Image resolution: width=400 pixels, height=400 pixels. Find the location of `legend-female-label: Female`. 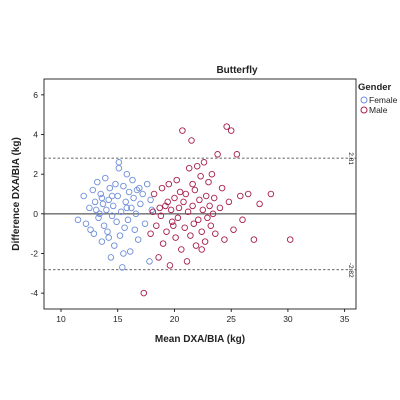

legend-female-label: Female is located at coordinates (383, 100).